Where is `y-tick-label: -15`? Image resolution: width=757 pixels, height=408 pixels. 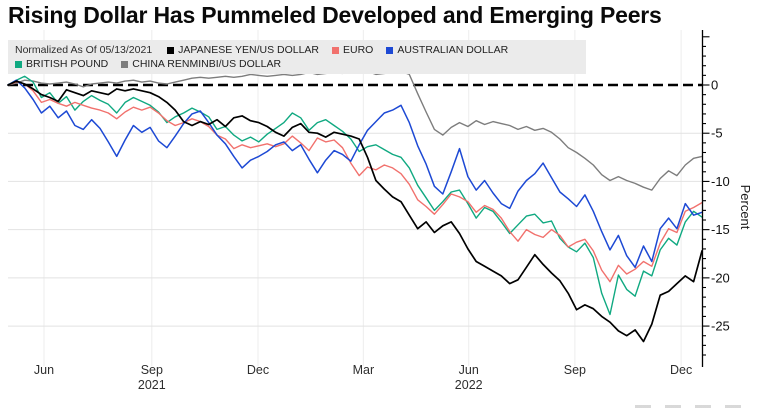
y-tick-label: -15 is located at coordinates (720, 229).